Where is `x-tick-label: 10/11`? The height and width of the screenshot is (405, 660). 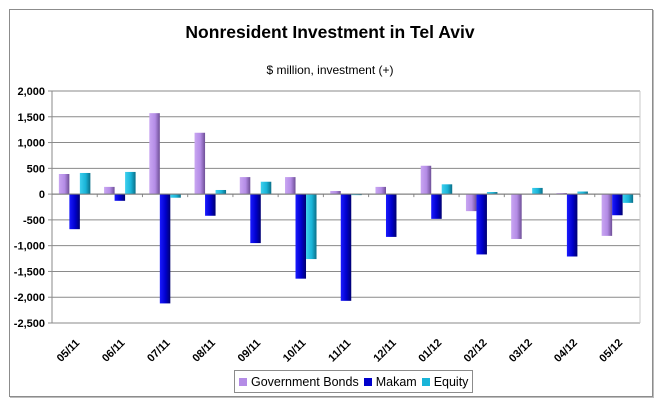
x-tick-label: 10/11 is located at coordinates (295, 351).